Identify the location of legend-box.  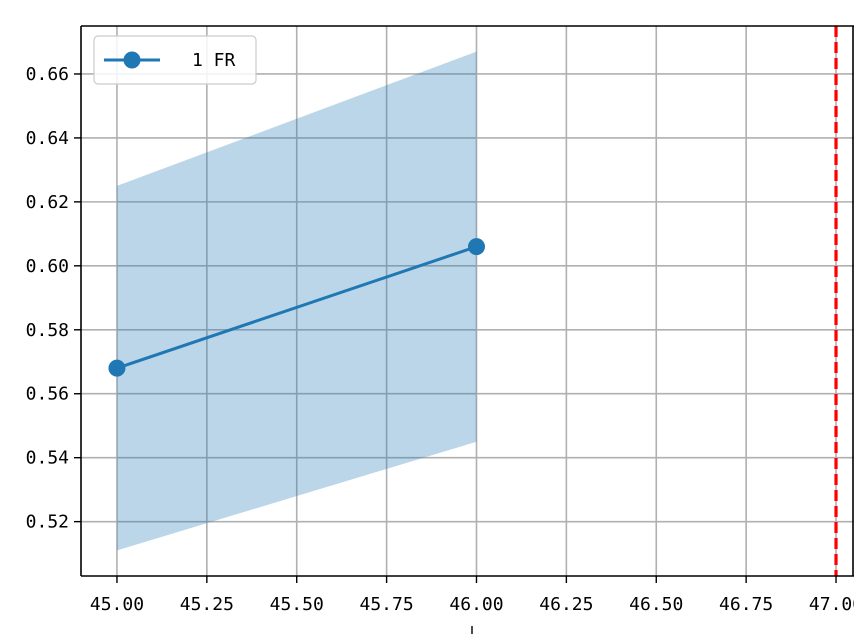
(175, 60).